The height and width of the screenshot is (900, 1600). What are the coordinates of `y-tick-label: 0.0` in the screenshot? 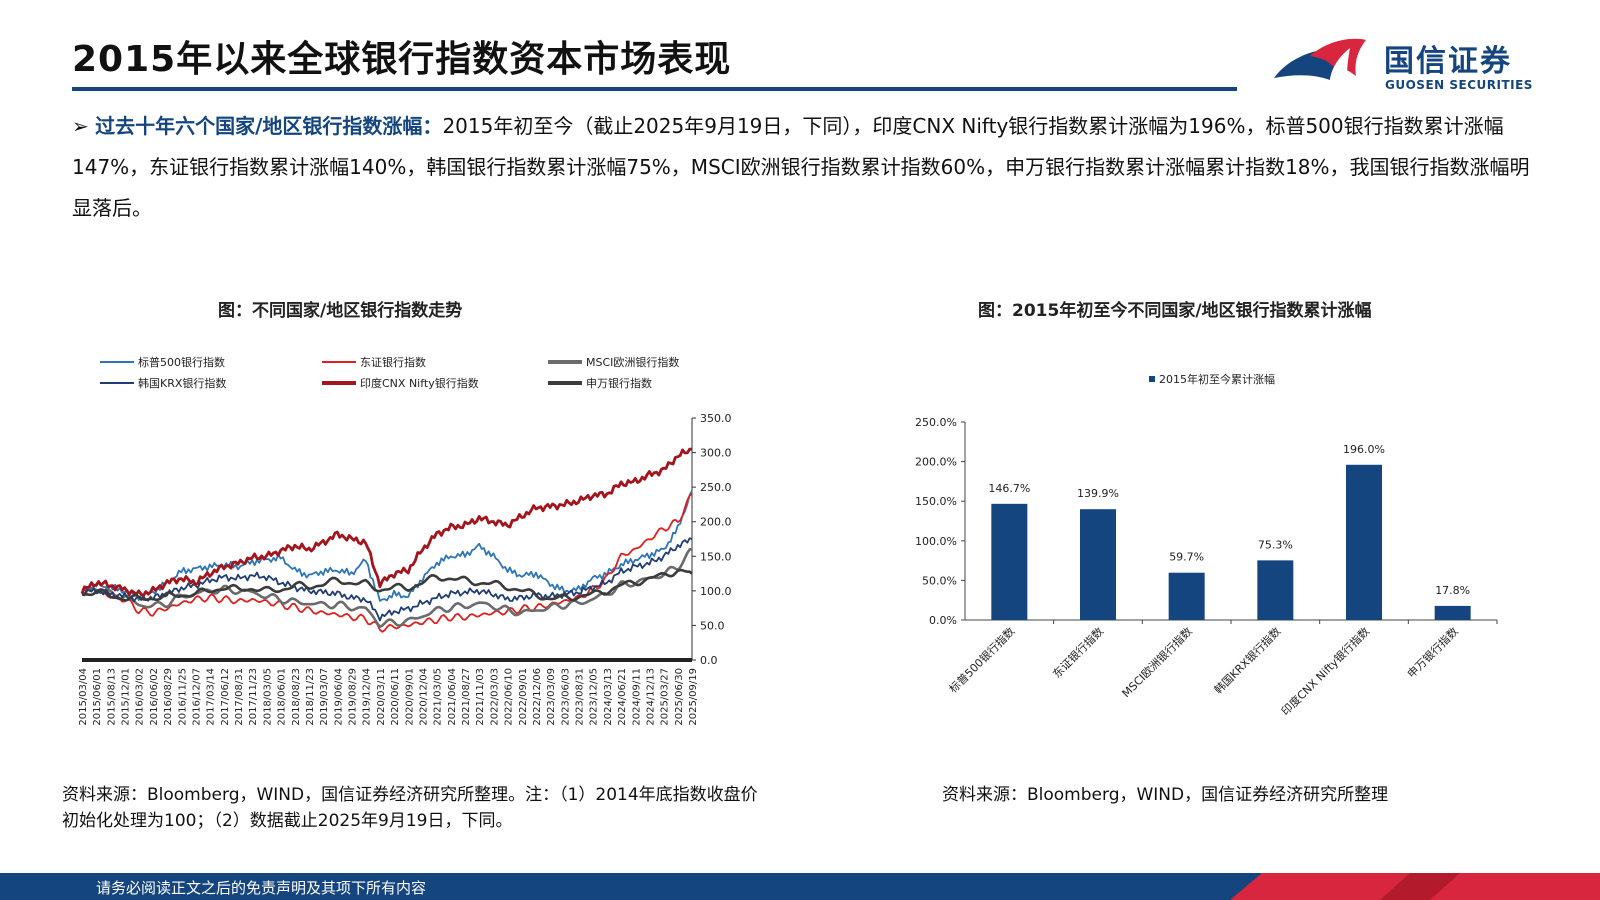 It's located at (709, 660).